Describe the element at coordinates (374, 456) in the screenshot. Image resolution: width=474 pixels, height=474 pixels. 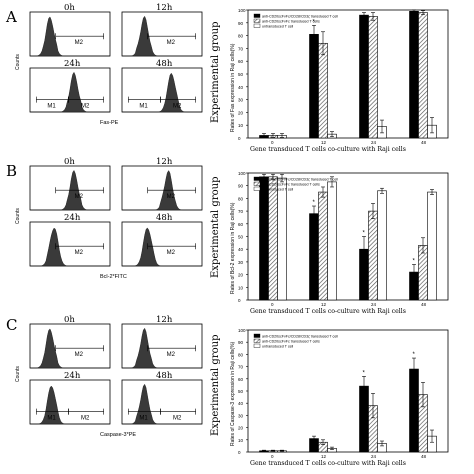
I see `x-tick-label: 24` at that location.